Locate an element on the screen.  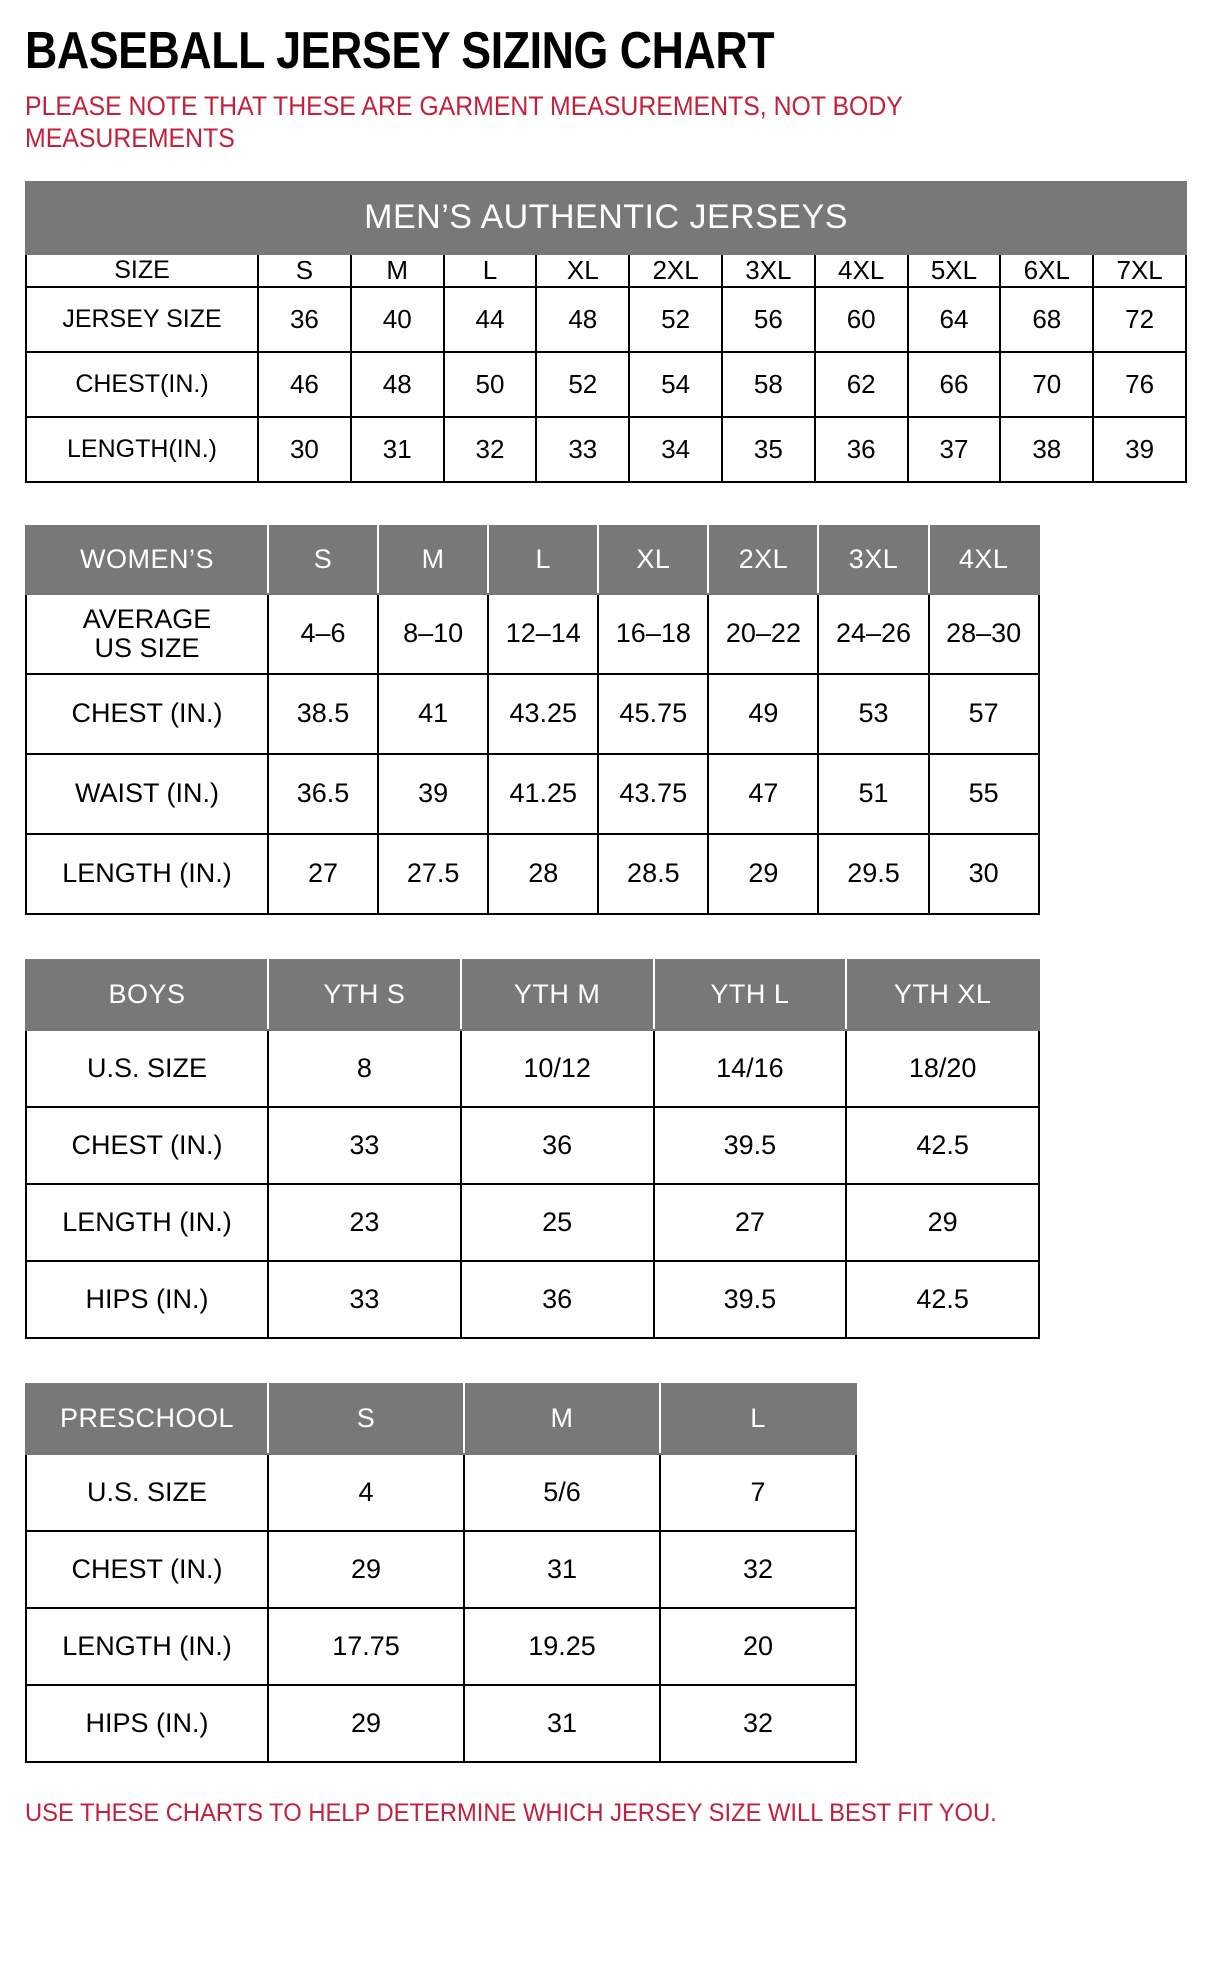
cell: 53 is located at coordinates (873, 713).